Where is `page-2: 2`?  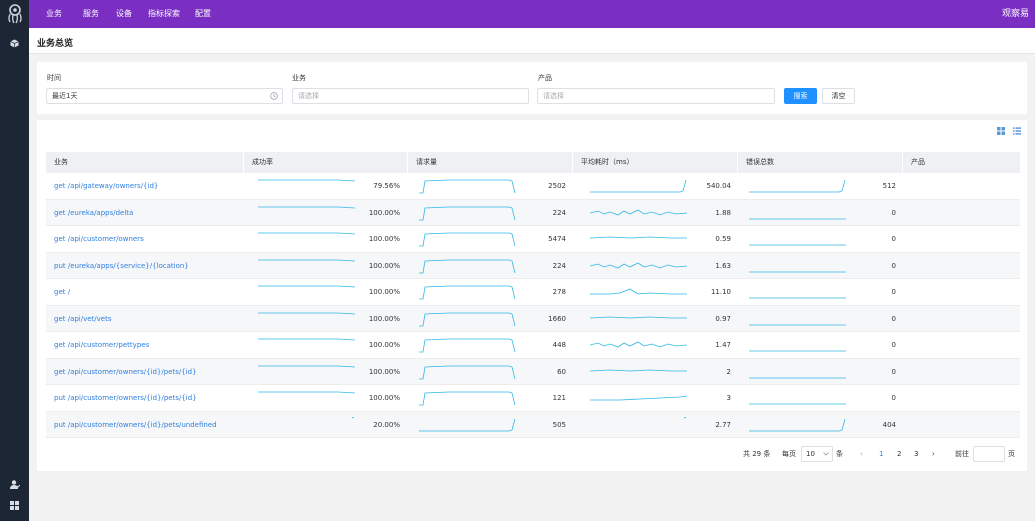
page-2: 2 is located at coordinates (899, 454).